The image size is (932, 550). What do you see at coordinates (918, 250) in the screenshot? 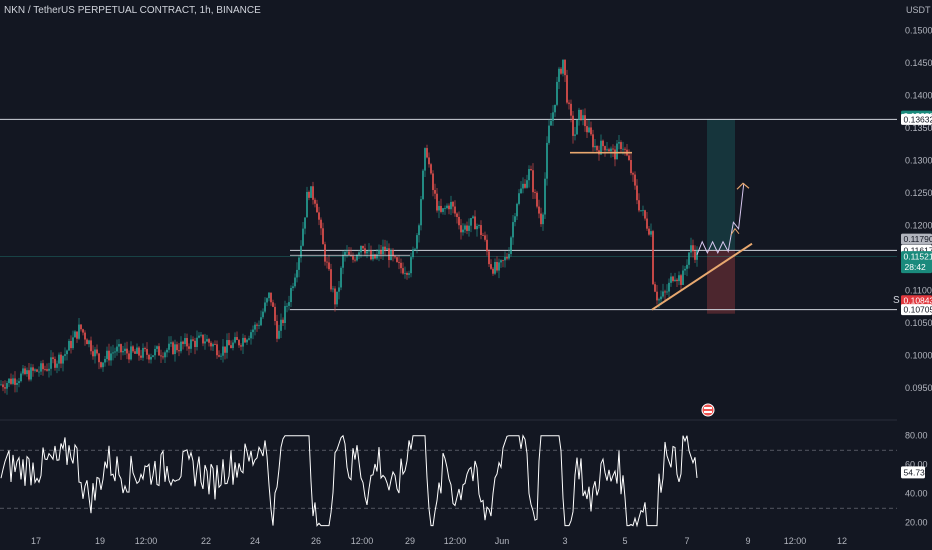
I see `price-label-text: 0.11617` at bounding box center [918, 250].